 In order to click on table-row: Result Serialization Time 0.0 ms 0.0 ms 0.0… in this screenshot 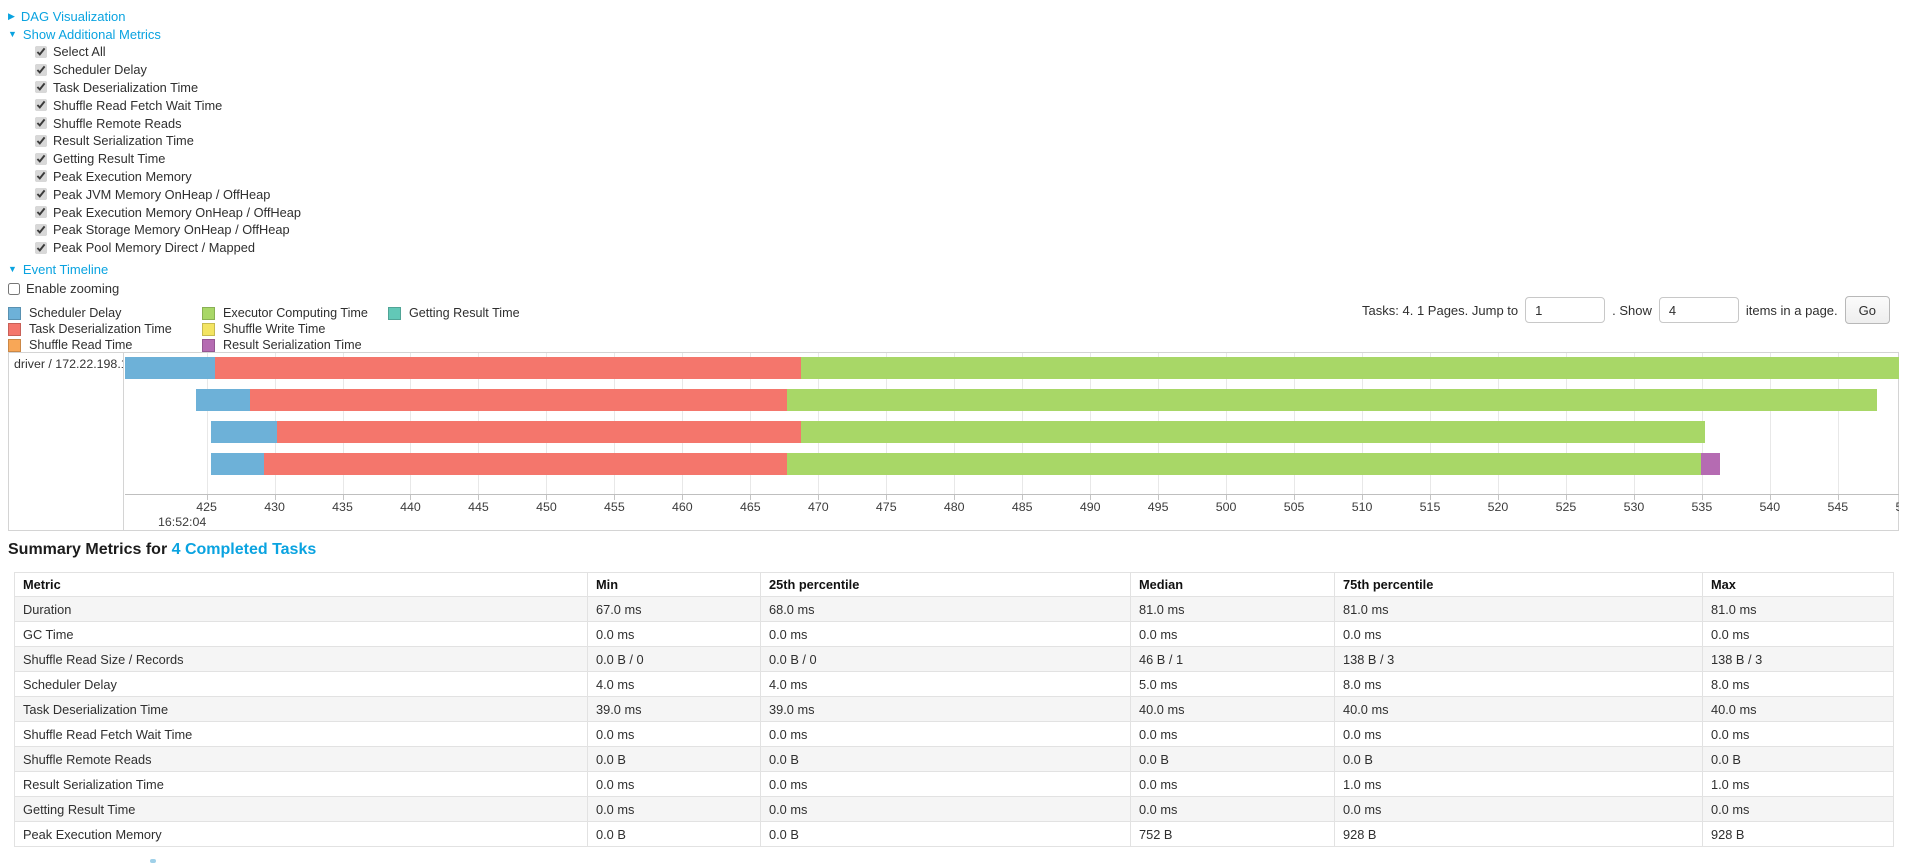, I will do `click(954, 784)`.